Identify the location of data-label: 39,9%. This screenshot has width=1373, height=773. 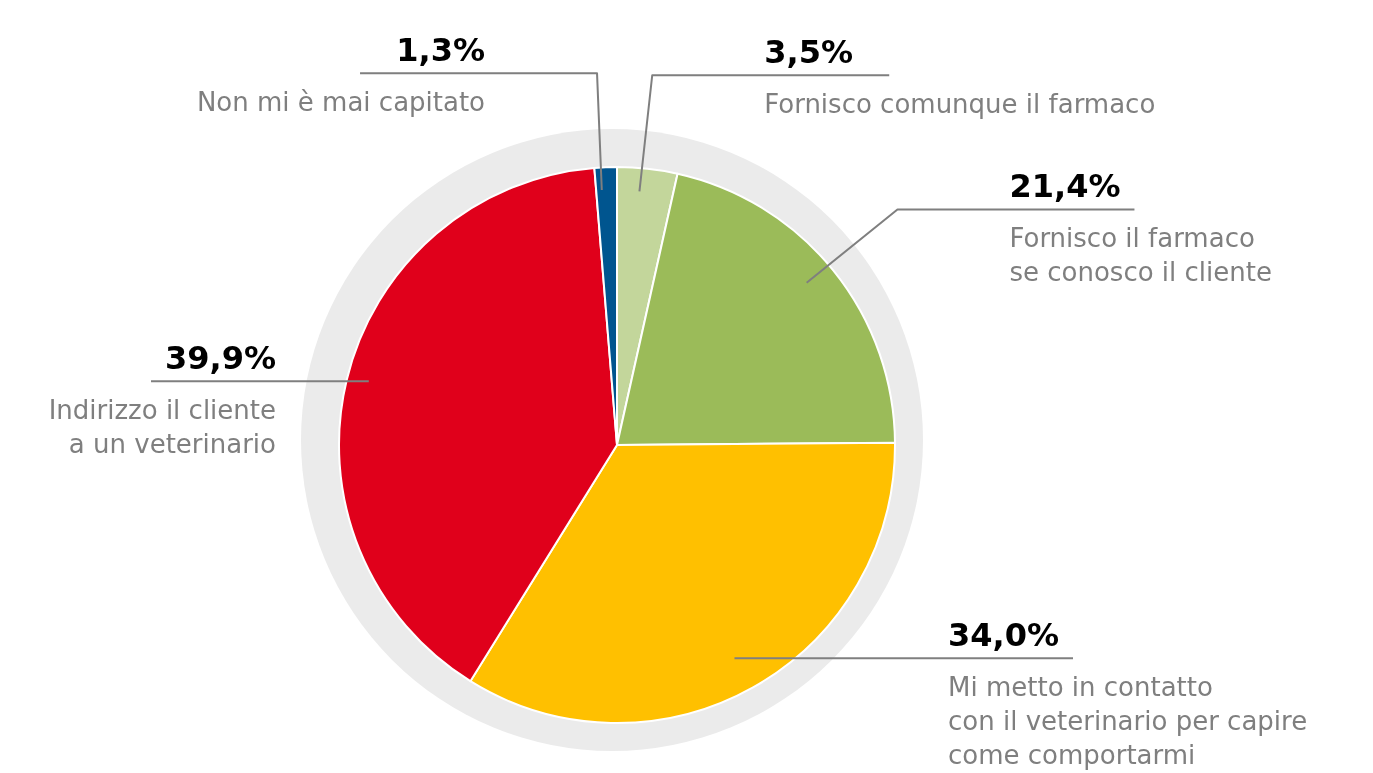
(220, 358).